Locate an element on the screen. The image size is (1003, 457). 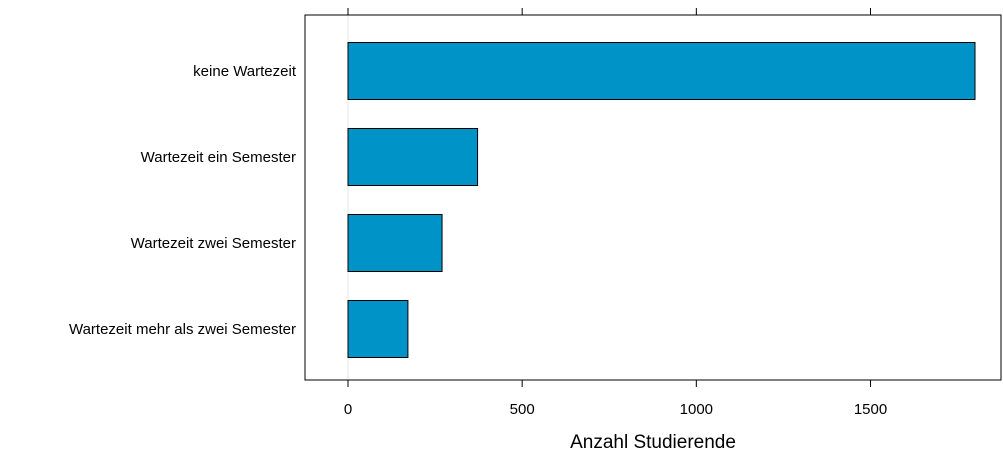
x-tick-label: 500 is located at coordinates (522, 409).